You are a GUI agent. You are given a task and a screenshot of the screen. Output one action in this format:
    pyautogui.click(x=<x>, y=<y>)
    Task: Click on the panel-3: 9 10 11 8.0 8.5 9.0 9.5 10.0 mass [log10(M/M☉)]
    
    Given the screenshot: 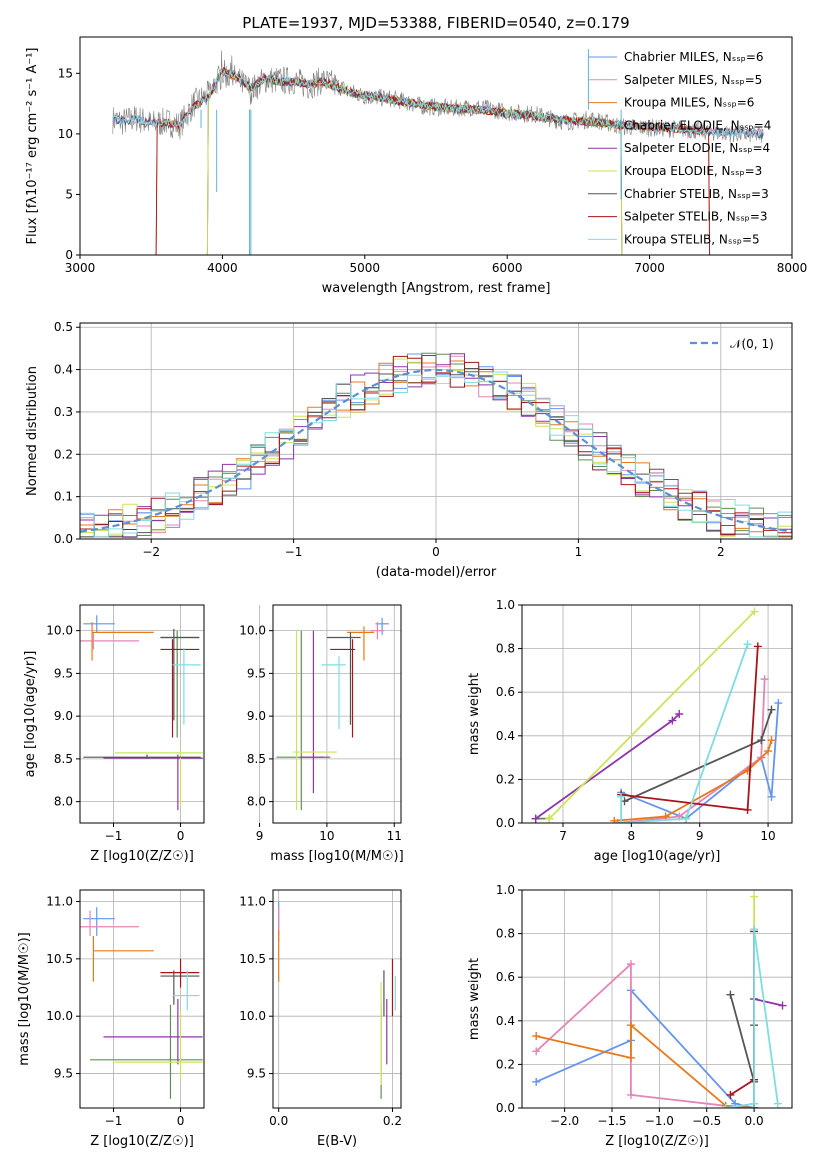 What is the action you would take?
    pyautogui.click(x=321, y=734)
    